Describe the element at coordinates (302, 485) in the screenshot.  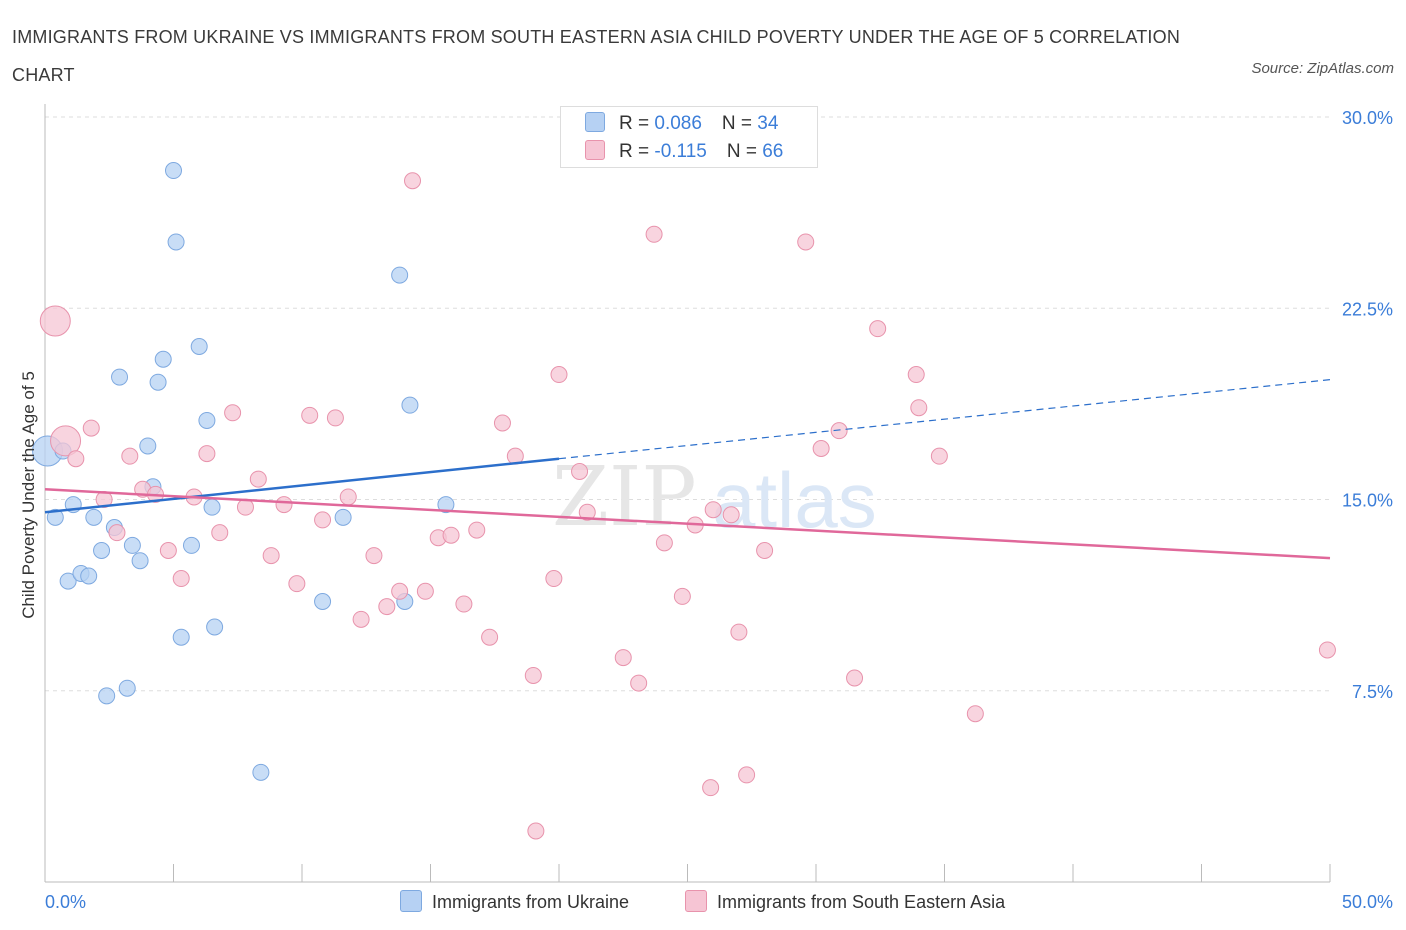
I see `ukraine-trend-line` at that location.